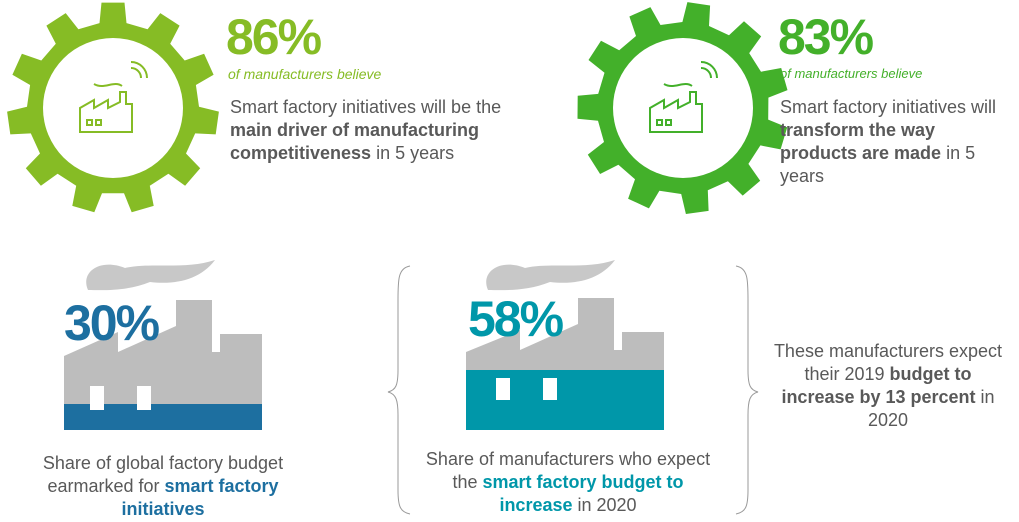  Describe the element at coordinates (274, 37) in the screenshot. I see `stat-value: 86%` at that location.